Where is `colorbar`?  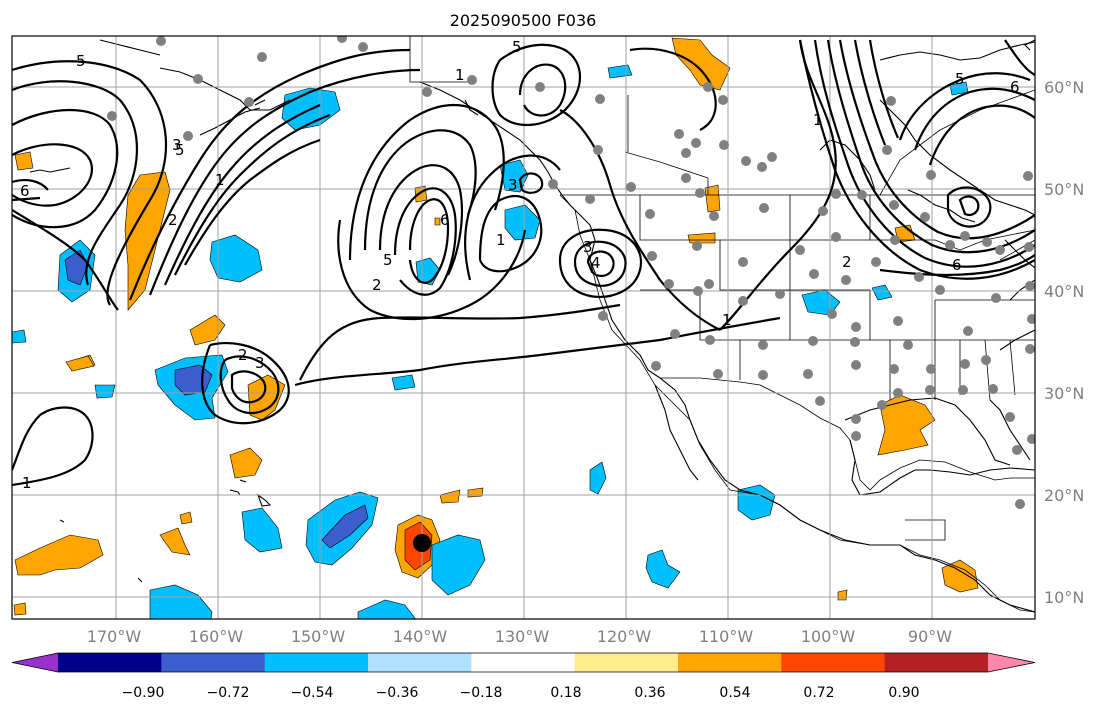 colorbar is located at coordinates (523, 662).